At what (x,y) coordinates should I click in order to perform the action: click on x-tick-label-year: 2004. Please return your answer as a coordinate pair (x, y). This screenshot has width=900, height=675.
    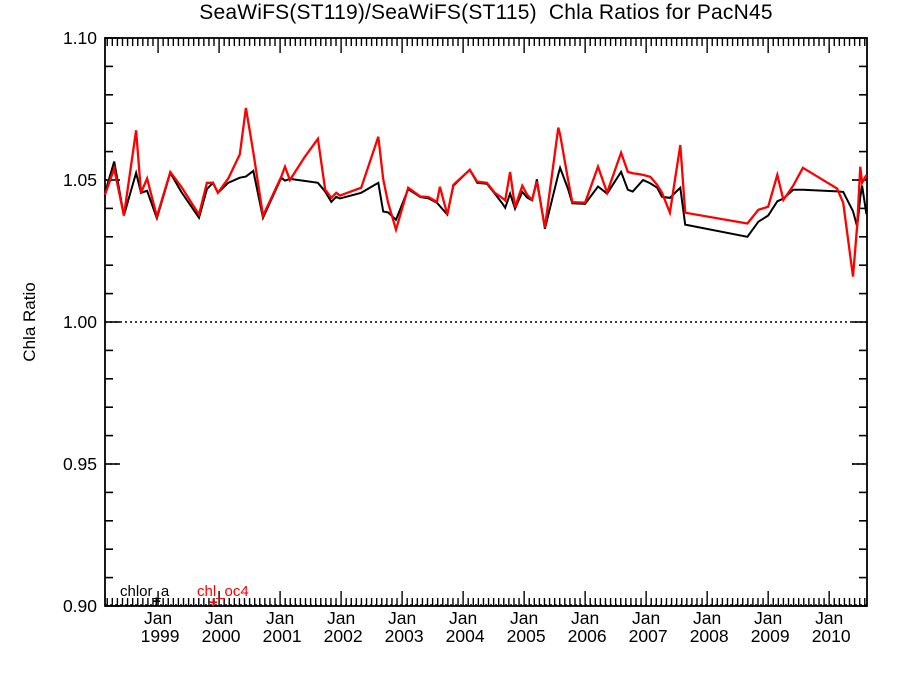
    Looking at the image, I should click on (465, 636).